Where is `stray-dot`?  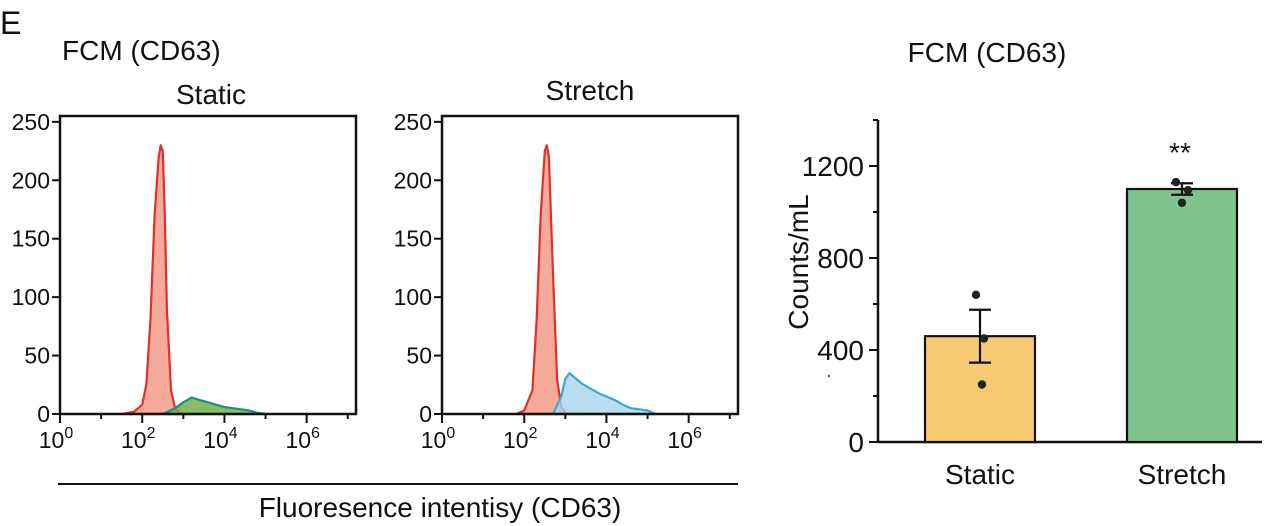
stray-dot is located at coordinates (829, 376).